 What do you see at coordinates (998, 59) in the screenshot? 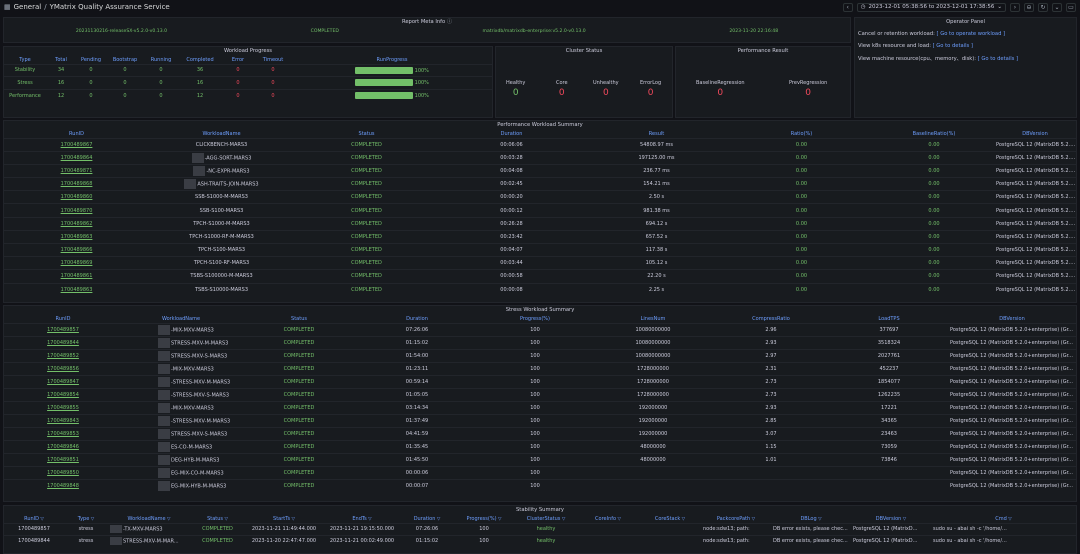
I see `machine-details-link: [ Go to details ]` at bounding box center [998, 59].